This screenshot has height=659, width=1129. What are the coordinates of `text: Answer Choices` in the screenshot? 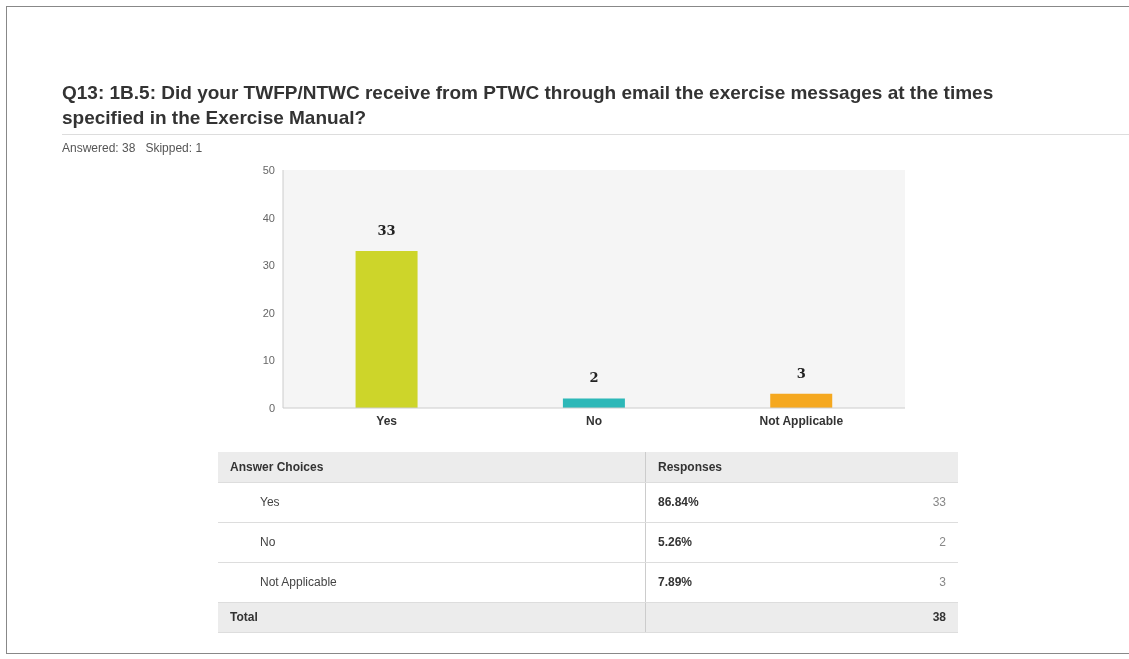 It's located at (432, 467).